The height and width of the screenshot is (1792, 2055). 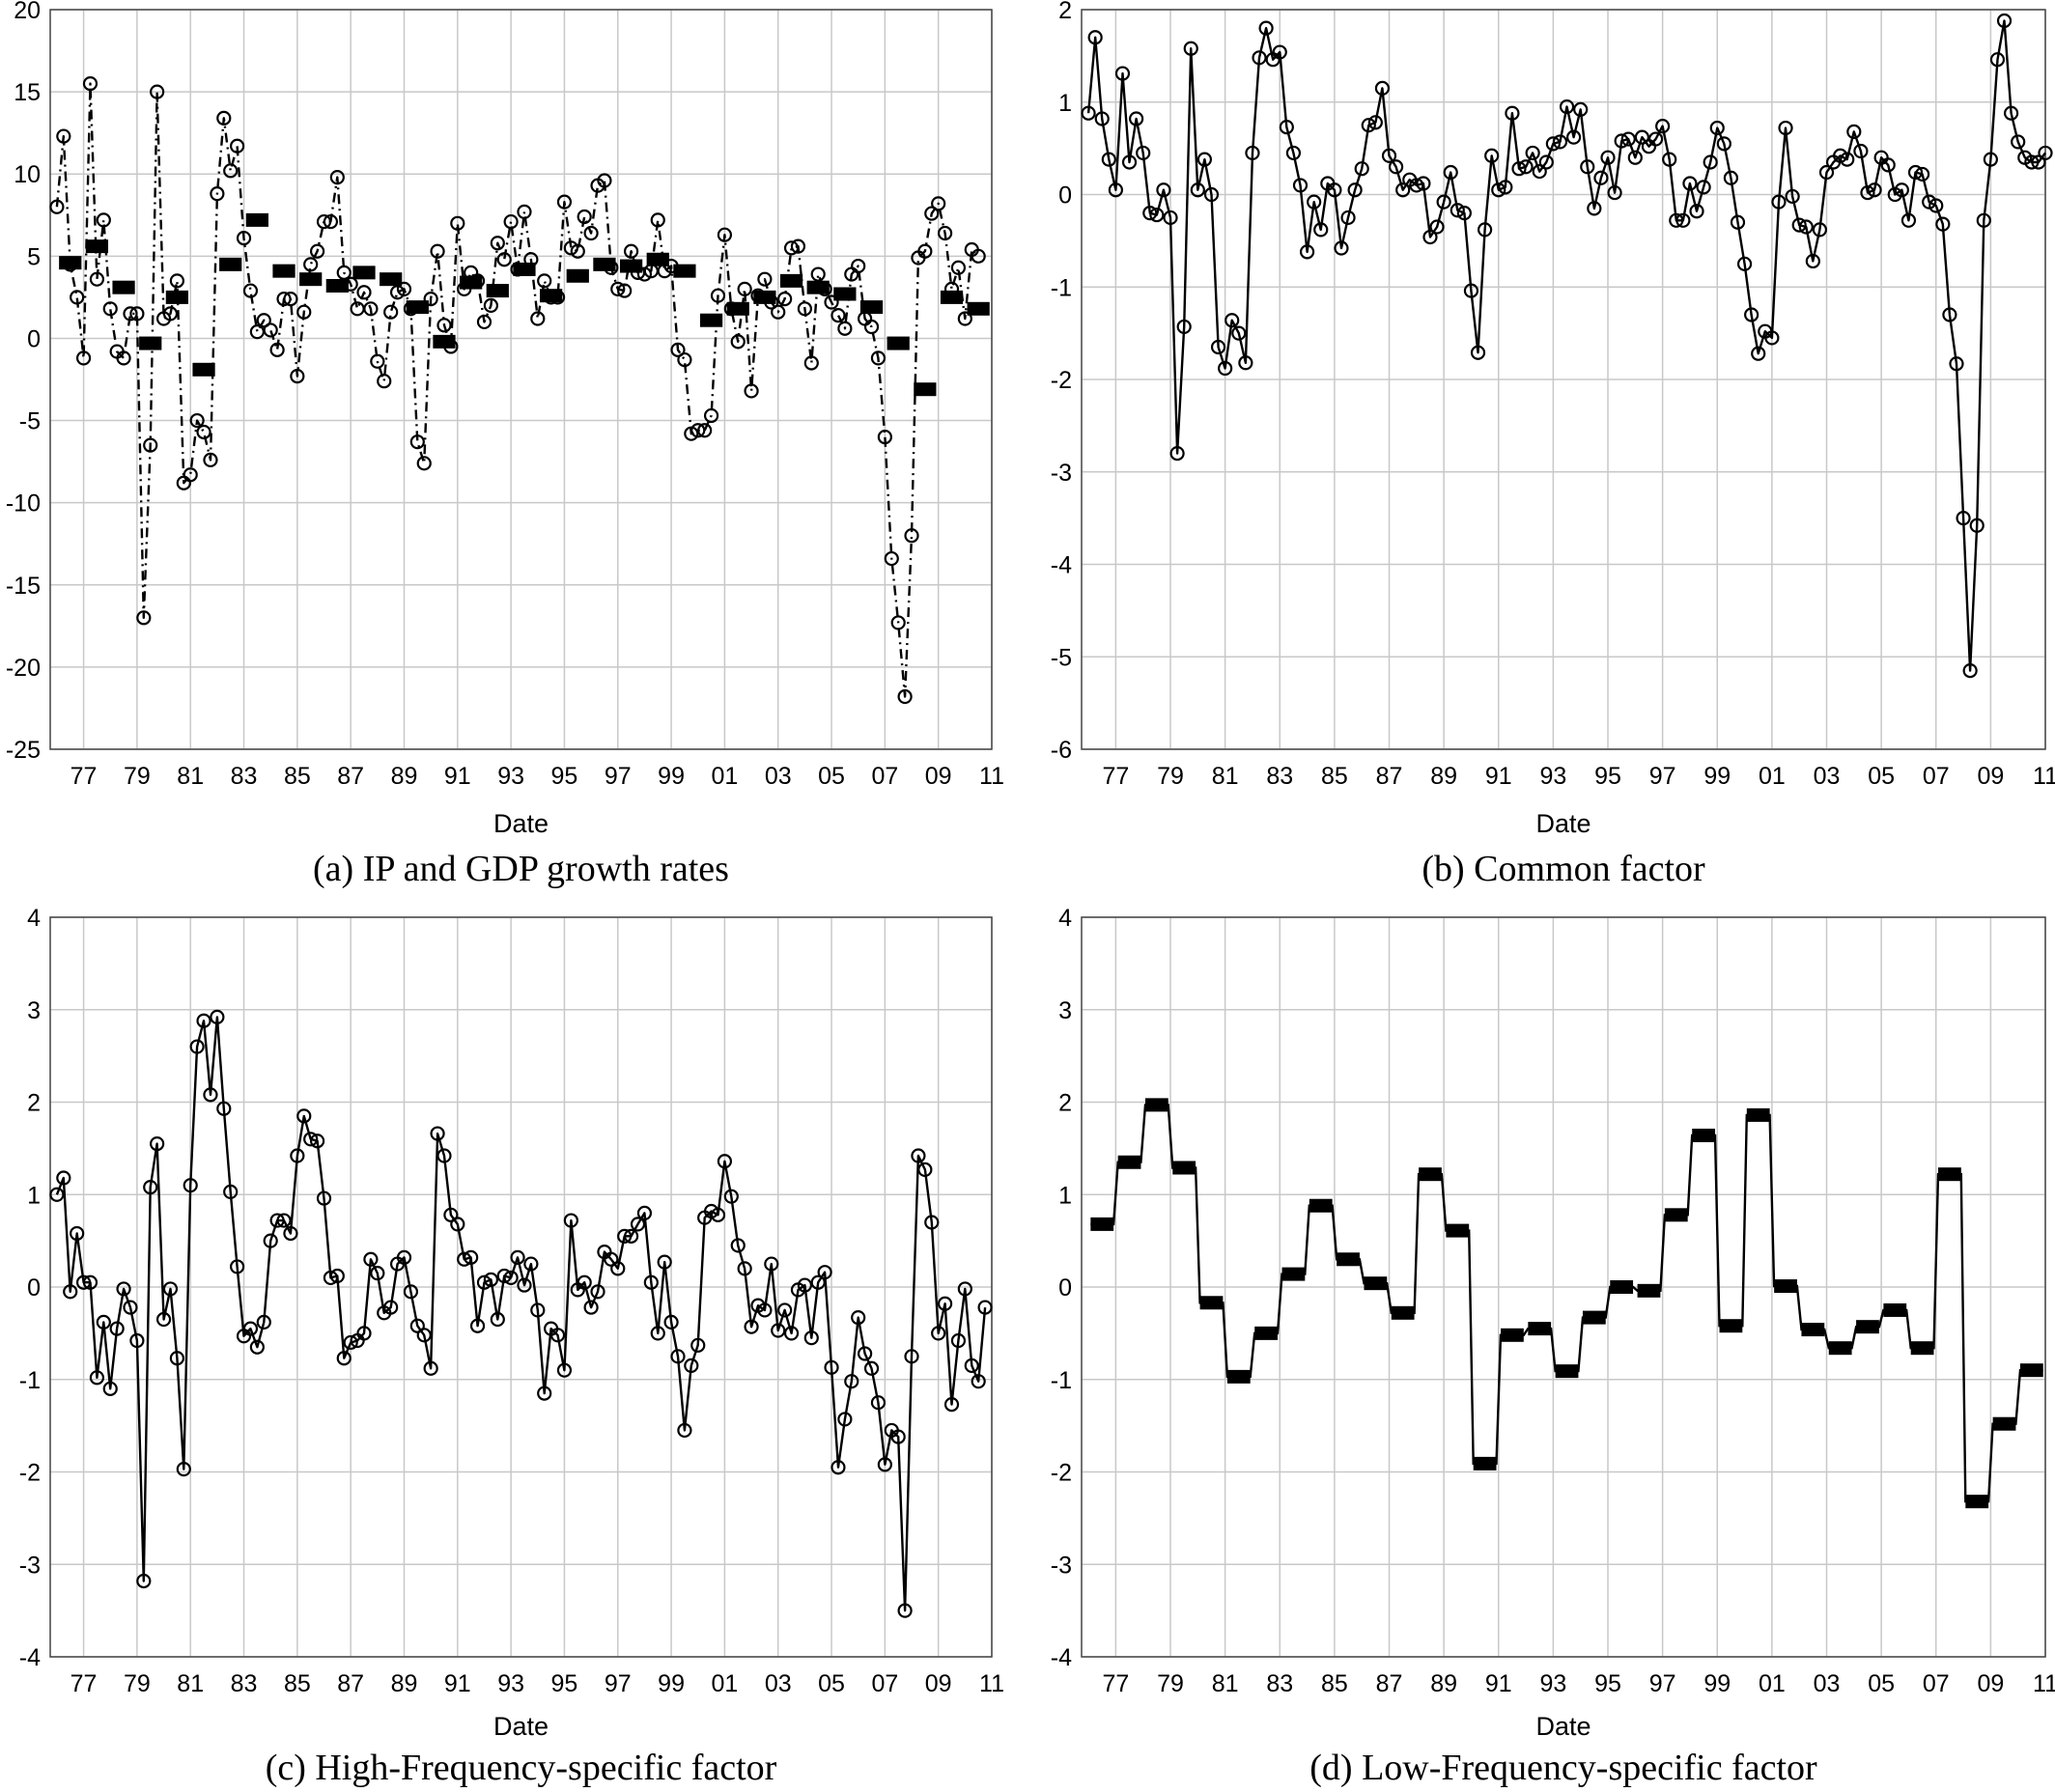 I want to click on chart-caption: (d) Low-Frequency-specific factor, so click(x=1563, y=1768).